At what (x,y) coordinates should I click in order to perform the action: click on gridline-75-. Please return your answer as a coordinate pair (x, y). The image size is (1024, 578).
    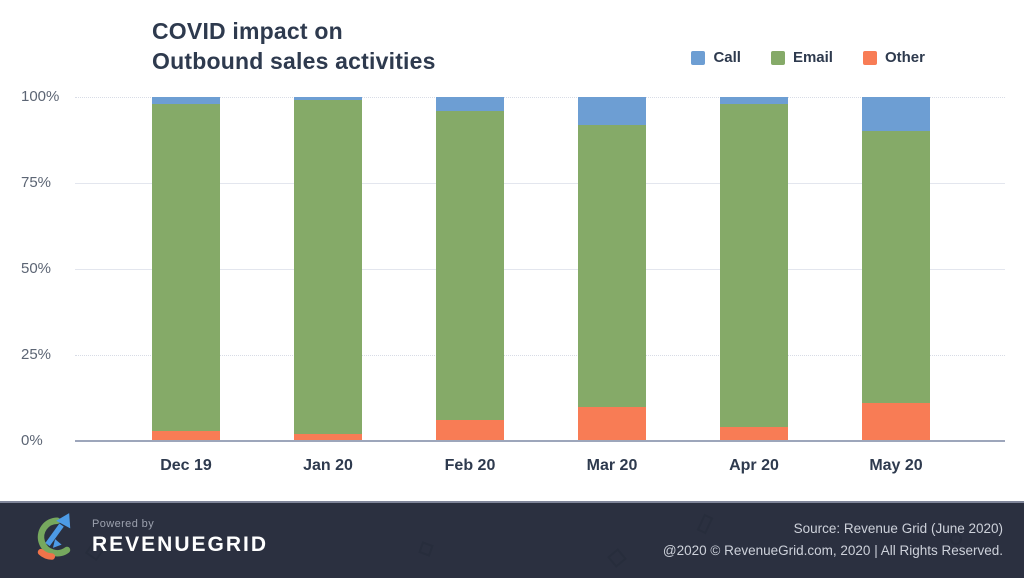
    Looking at the image, I should click on (540, 183).